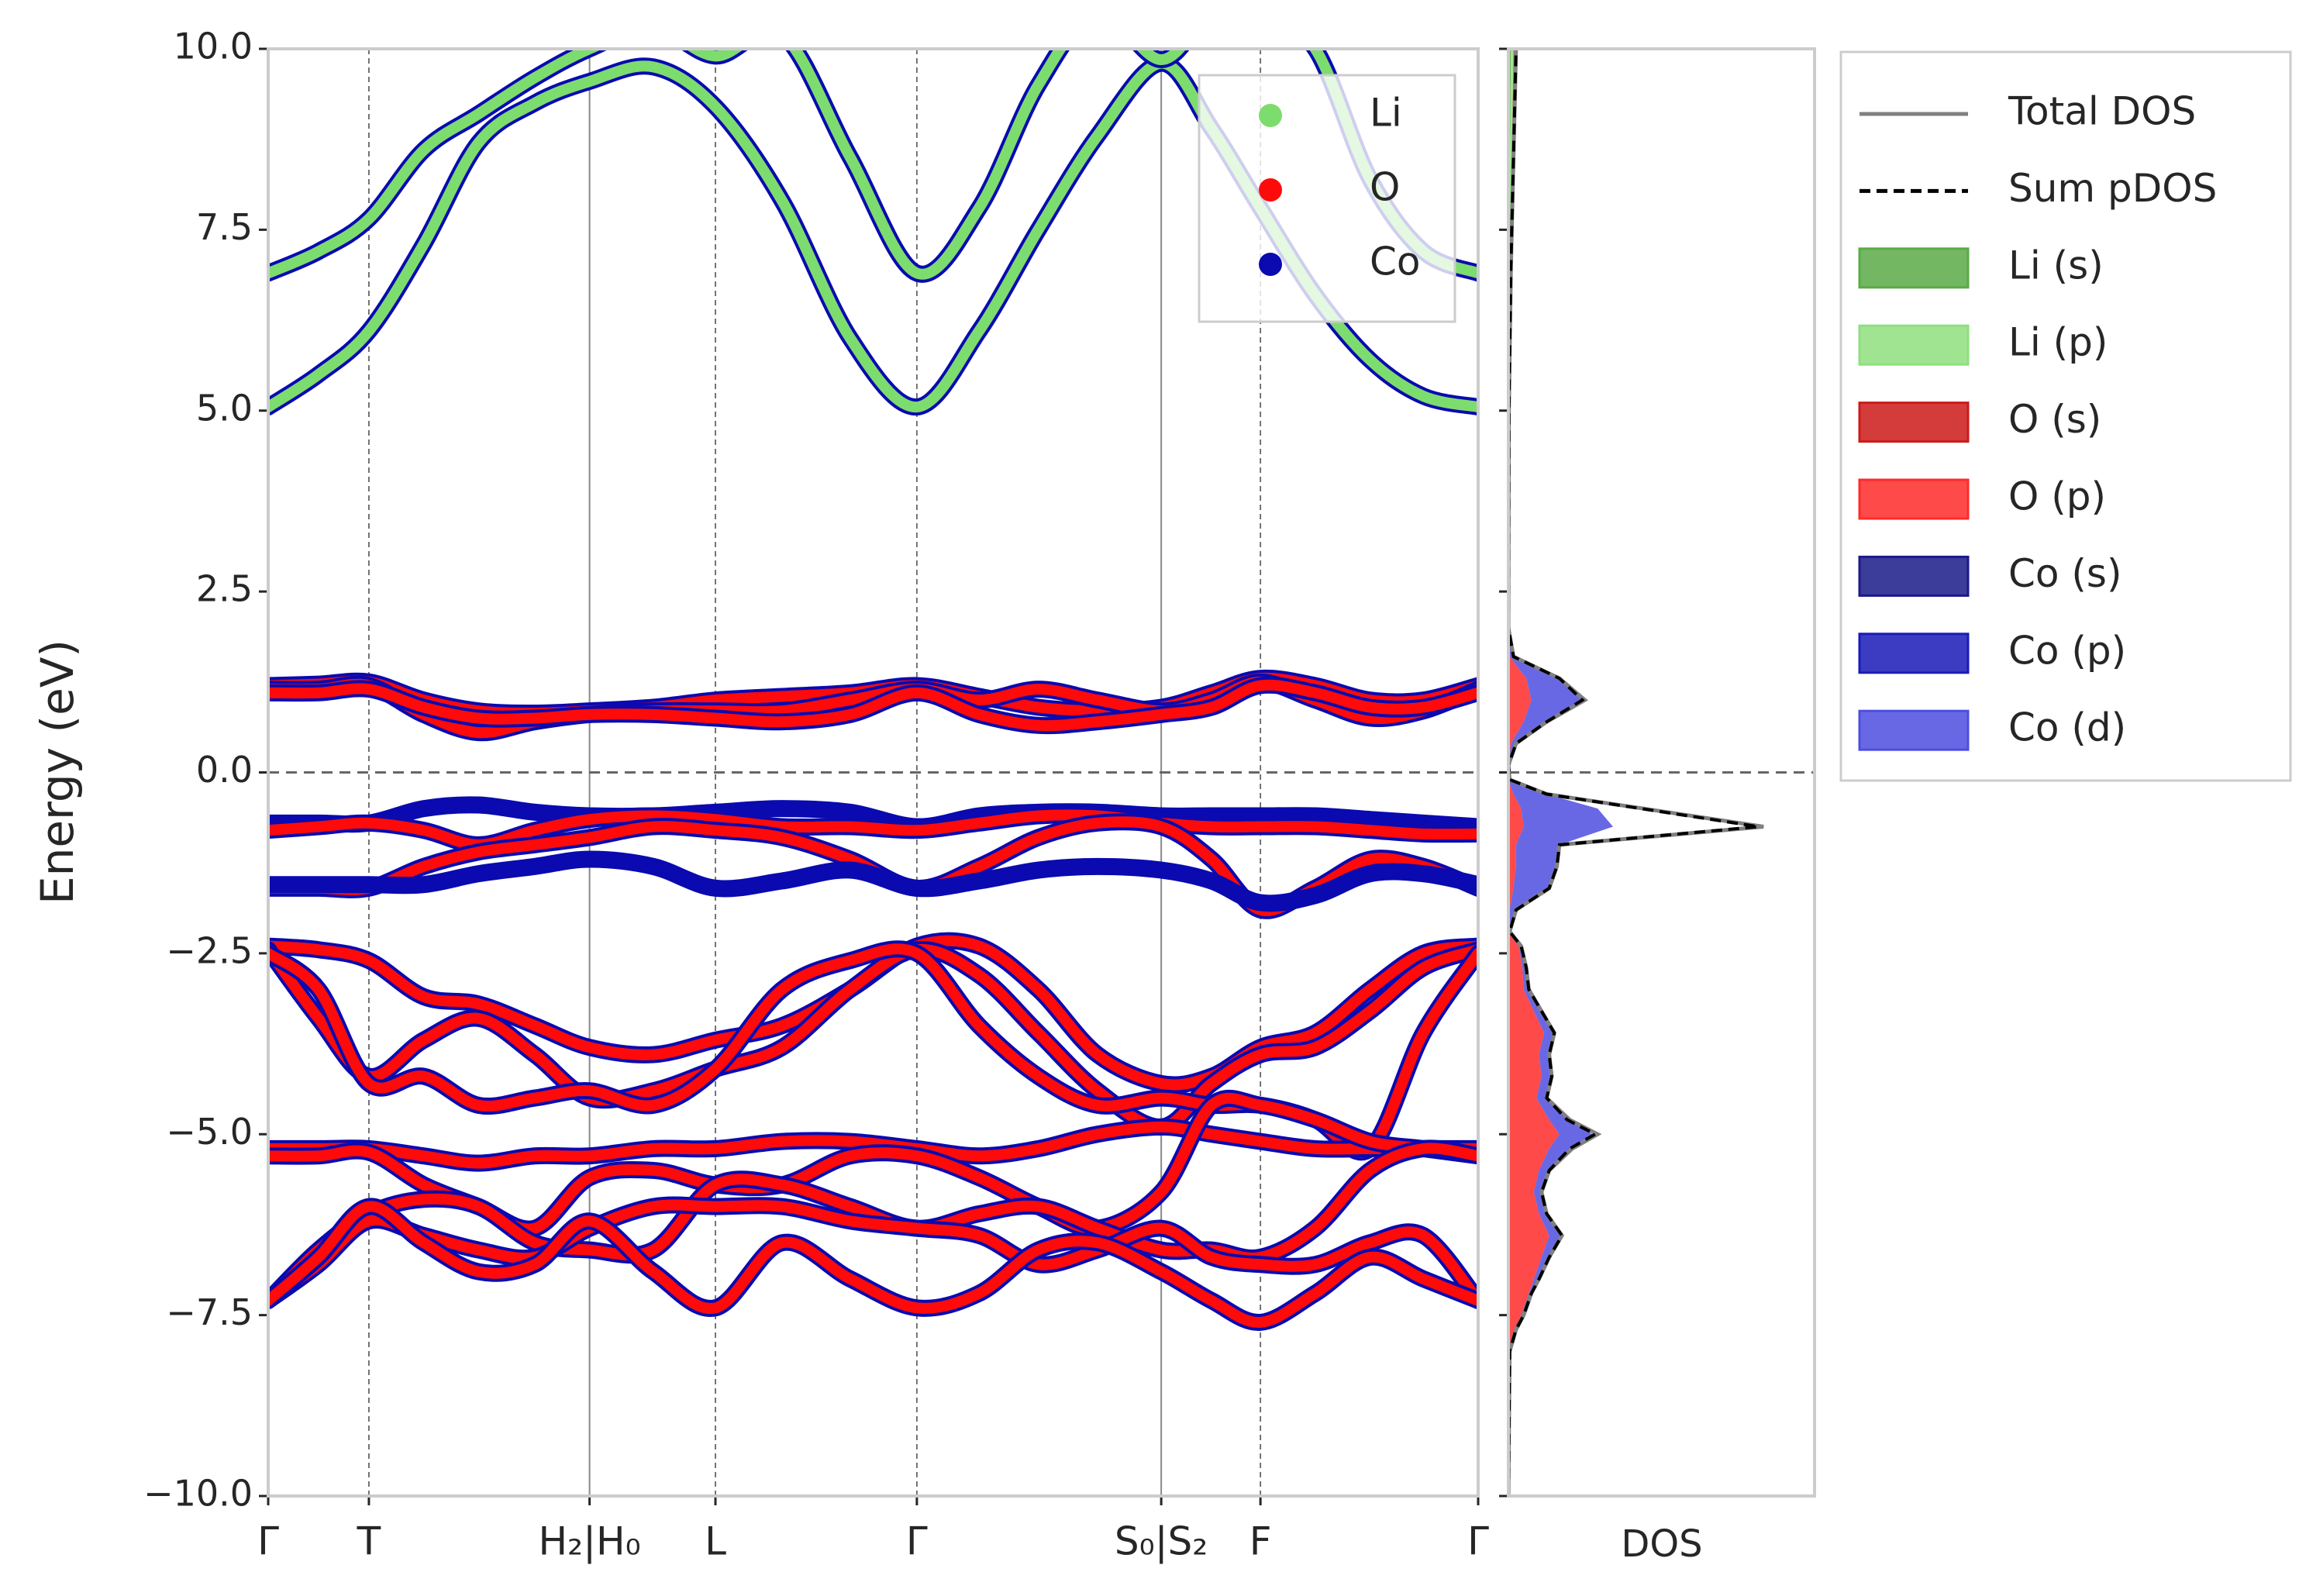 This screenshot has width=2299, height=1596. What do you see at coordinates (1161, 1541) in the screenshot?
I see `x-tick-label: S₀|S₂` at bounding box center [1161, 1541].